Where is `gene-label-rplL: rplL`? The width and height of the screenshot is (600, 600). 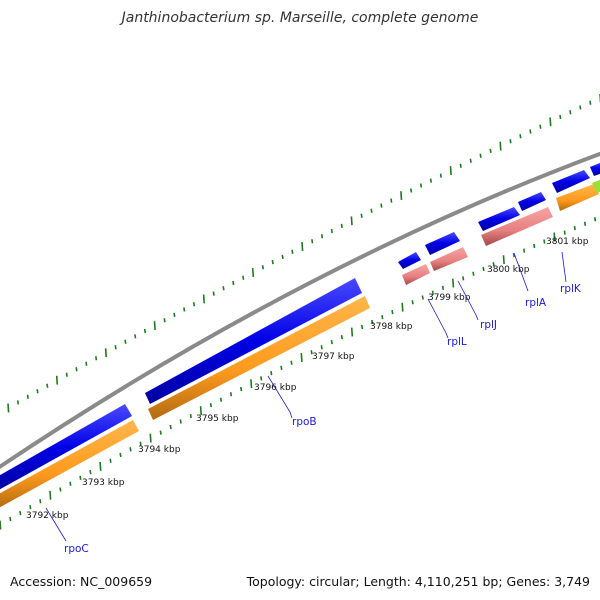 gene-label-rplL: rplL is located at coordinates (457, 342).